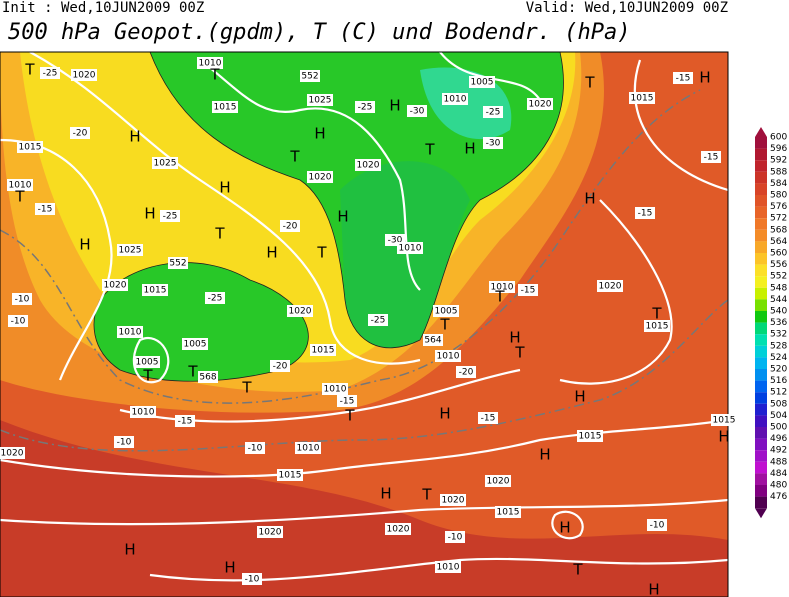 The width and height of the screenshot is (789, 597). What do you see at coordinates (778, 312) in the screenshot?
I see `colorbar-label: 540` at bounding box center [778, 312].